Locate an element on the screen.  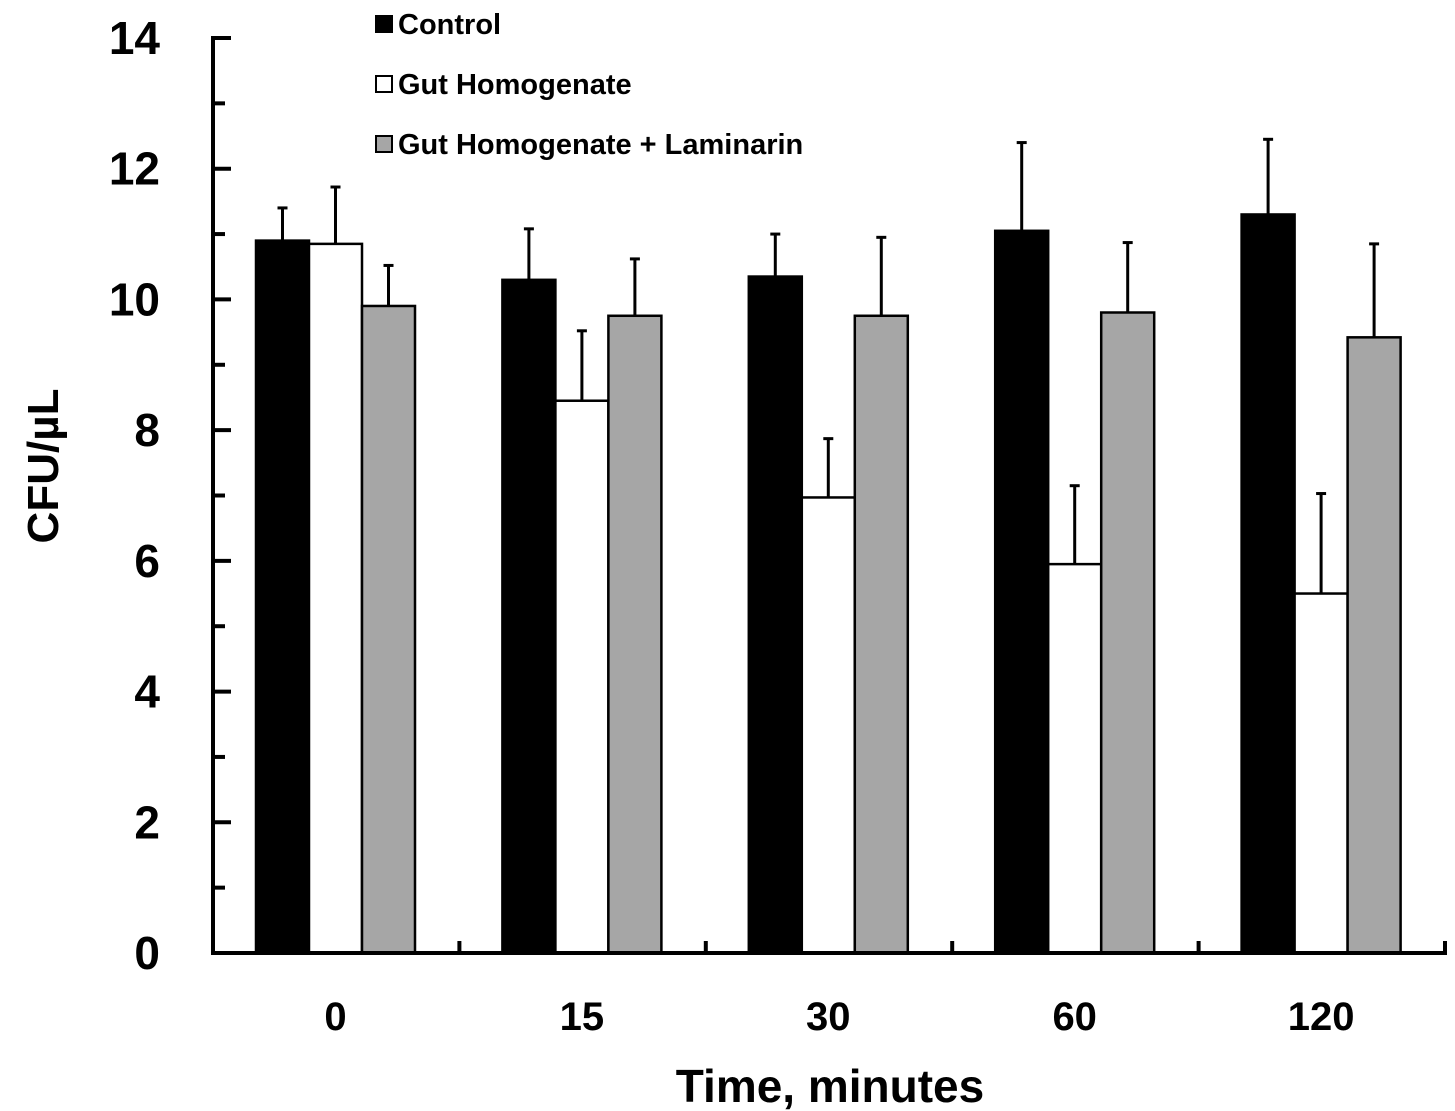
y-tick-label-10: 10 is located at coordinates (134, 299).